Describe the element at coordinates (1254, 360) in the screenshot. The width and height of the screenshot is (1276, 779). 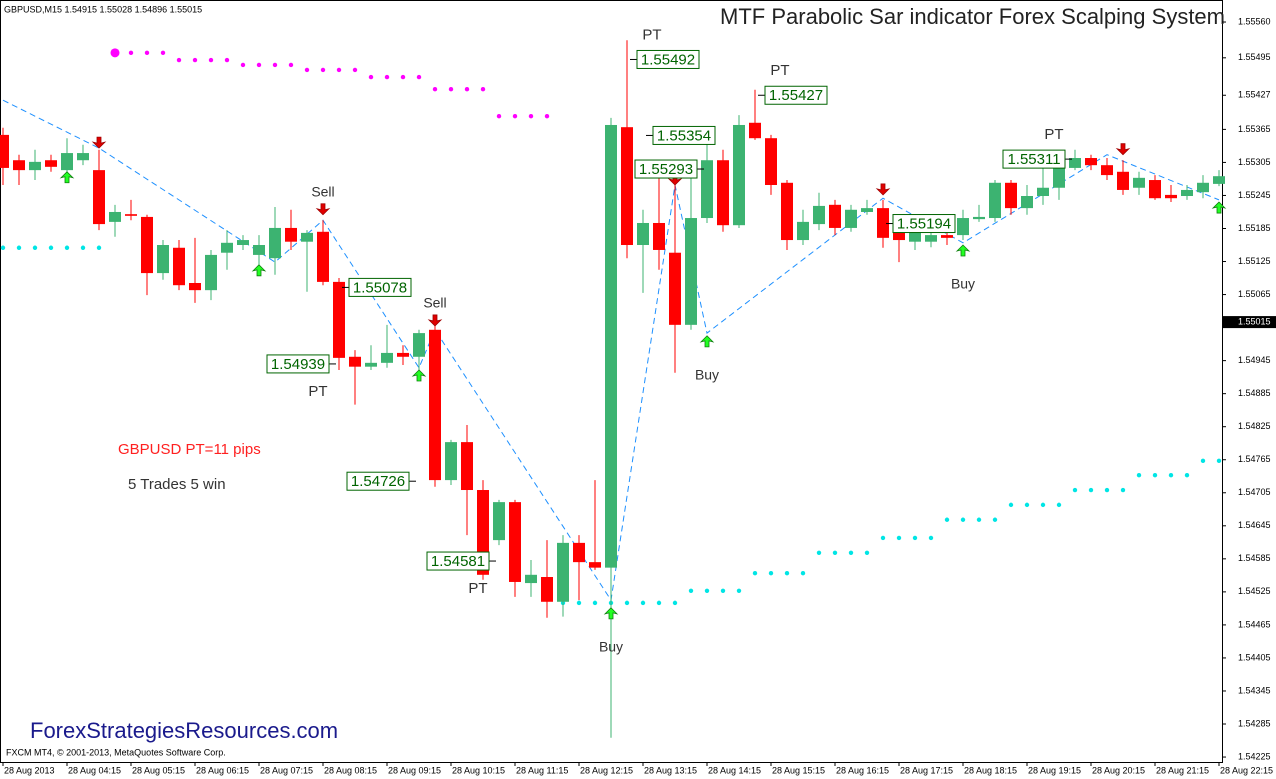
I see `y-tick-label: 1.54945` at that location.